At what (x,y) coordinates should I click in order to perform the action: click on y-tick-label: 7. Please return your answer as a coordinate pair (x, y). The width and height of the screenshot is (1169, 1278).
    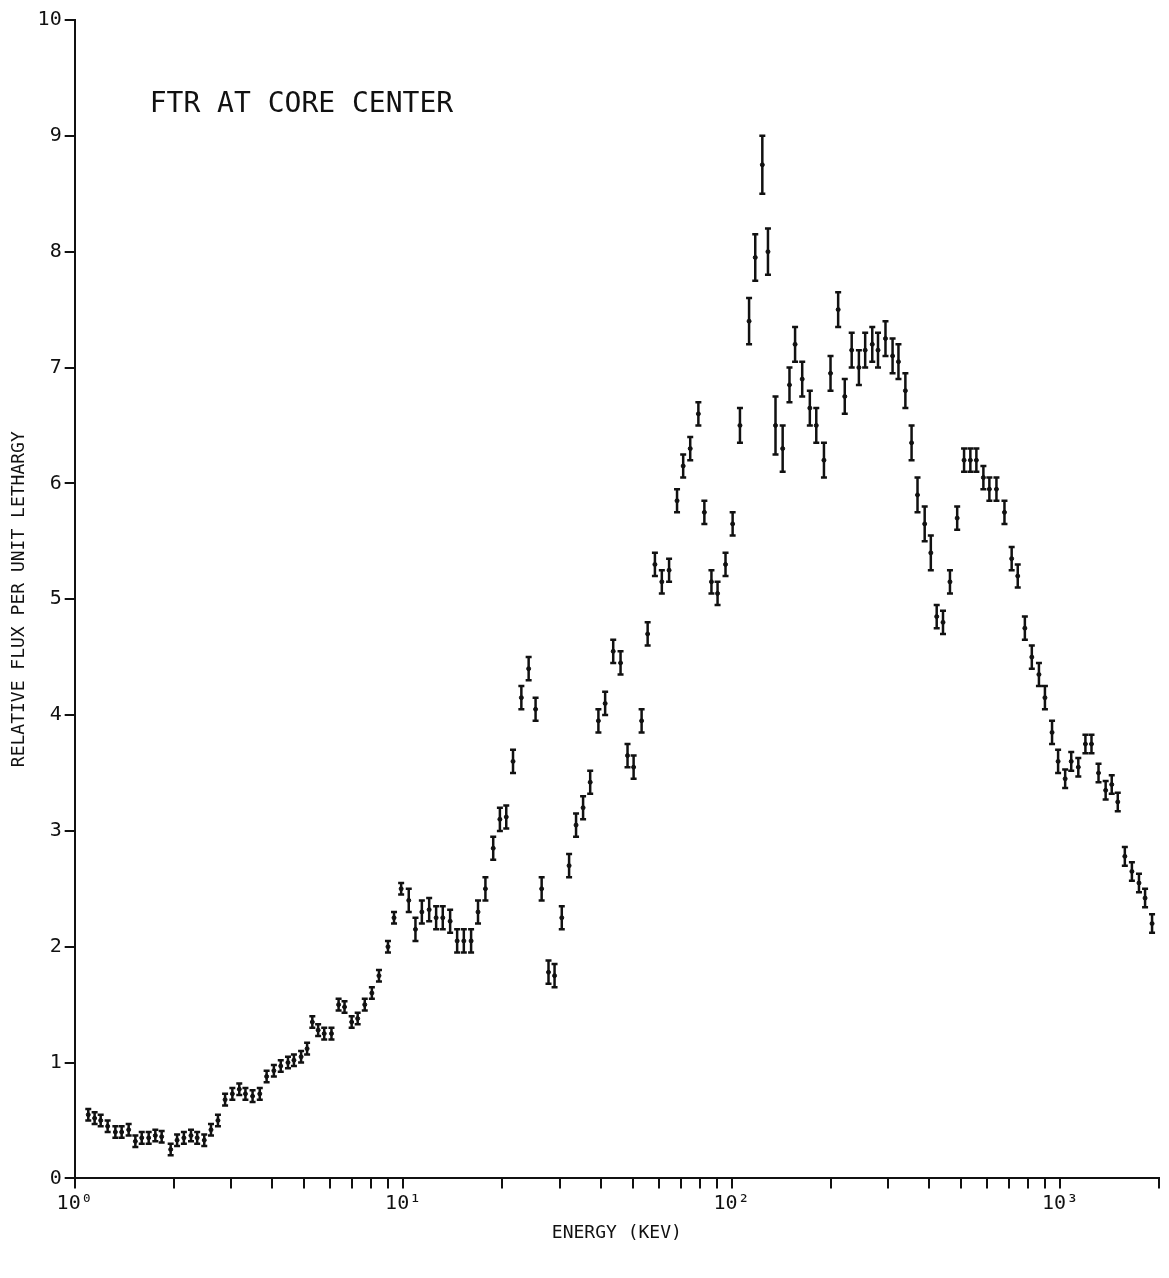
    Looking at the image, I should click on (55, 365).